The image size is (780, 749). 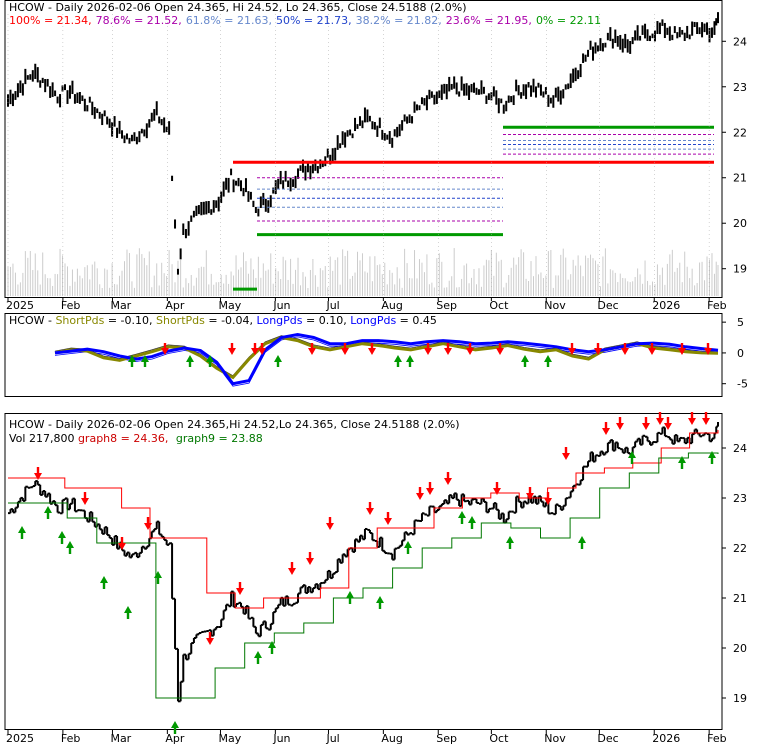 What do you see at coordinates (314, 20) in the screenshot?
I see `fib-legend-item: 50% = 21.73,` at bounding box center [314, 20].